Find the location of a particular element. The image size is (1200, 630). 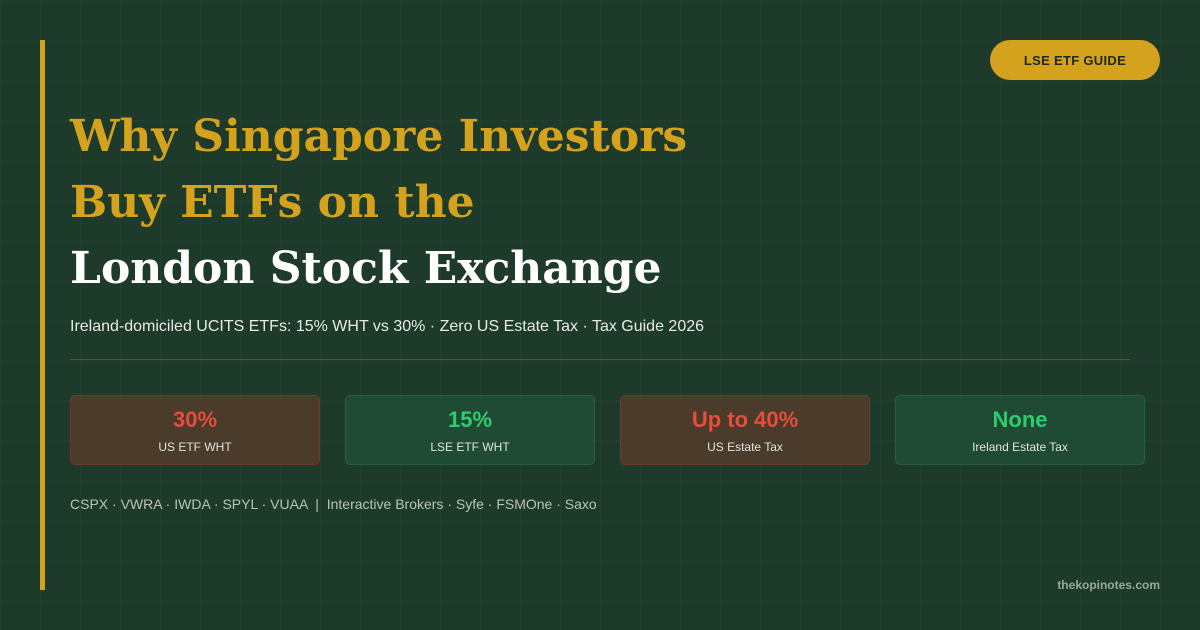

stat-card: None Ireland Estate Tax is located at coordinates (1020, 430).